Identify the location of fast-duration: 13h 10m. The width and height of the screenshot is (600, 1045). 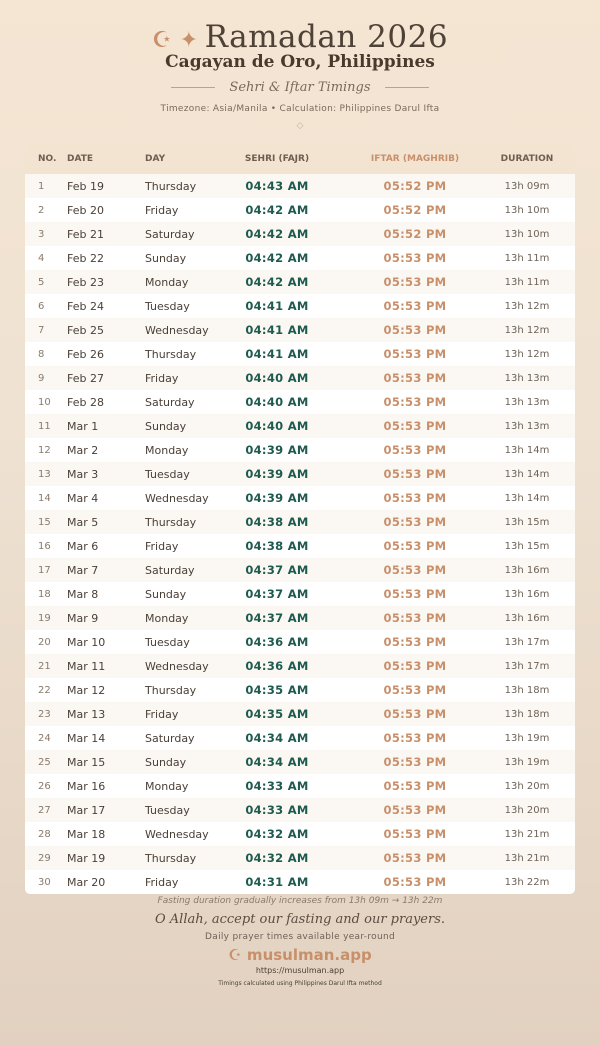
(527, 210).